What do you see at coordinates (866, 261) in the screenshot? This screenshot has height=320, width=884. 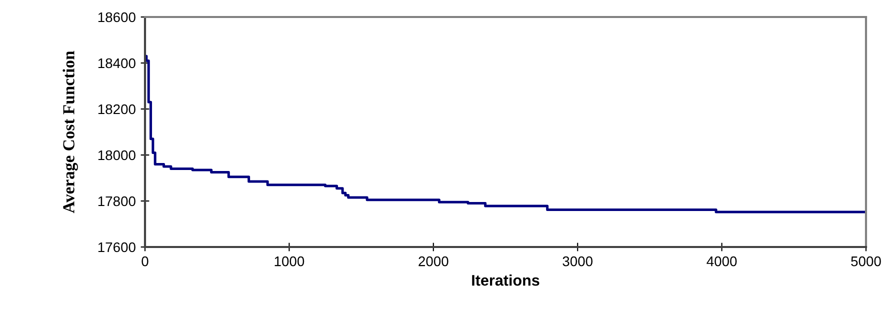 I see `x-tick-label: 5000` at bounding box center [866, 261].